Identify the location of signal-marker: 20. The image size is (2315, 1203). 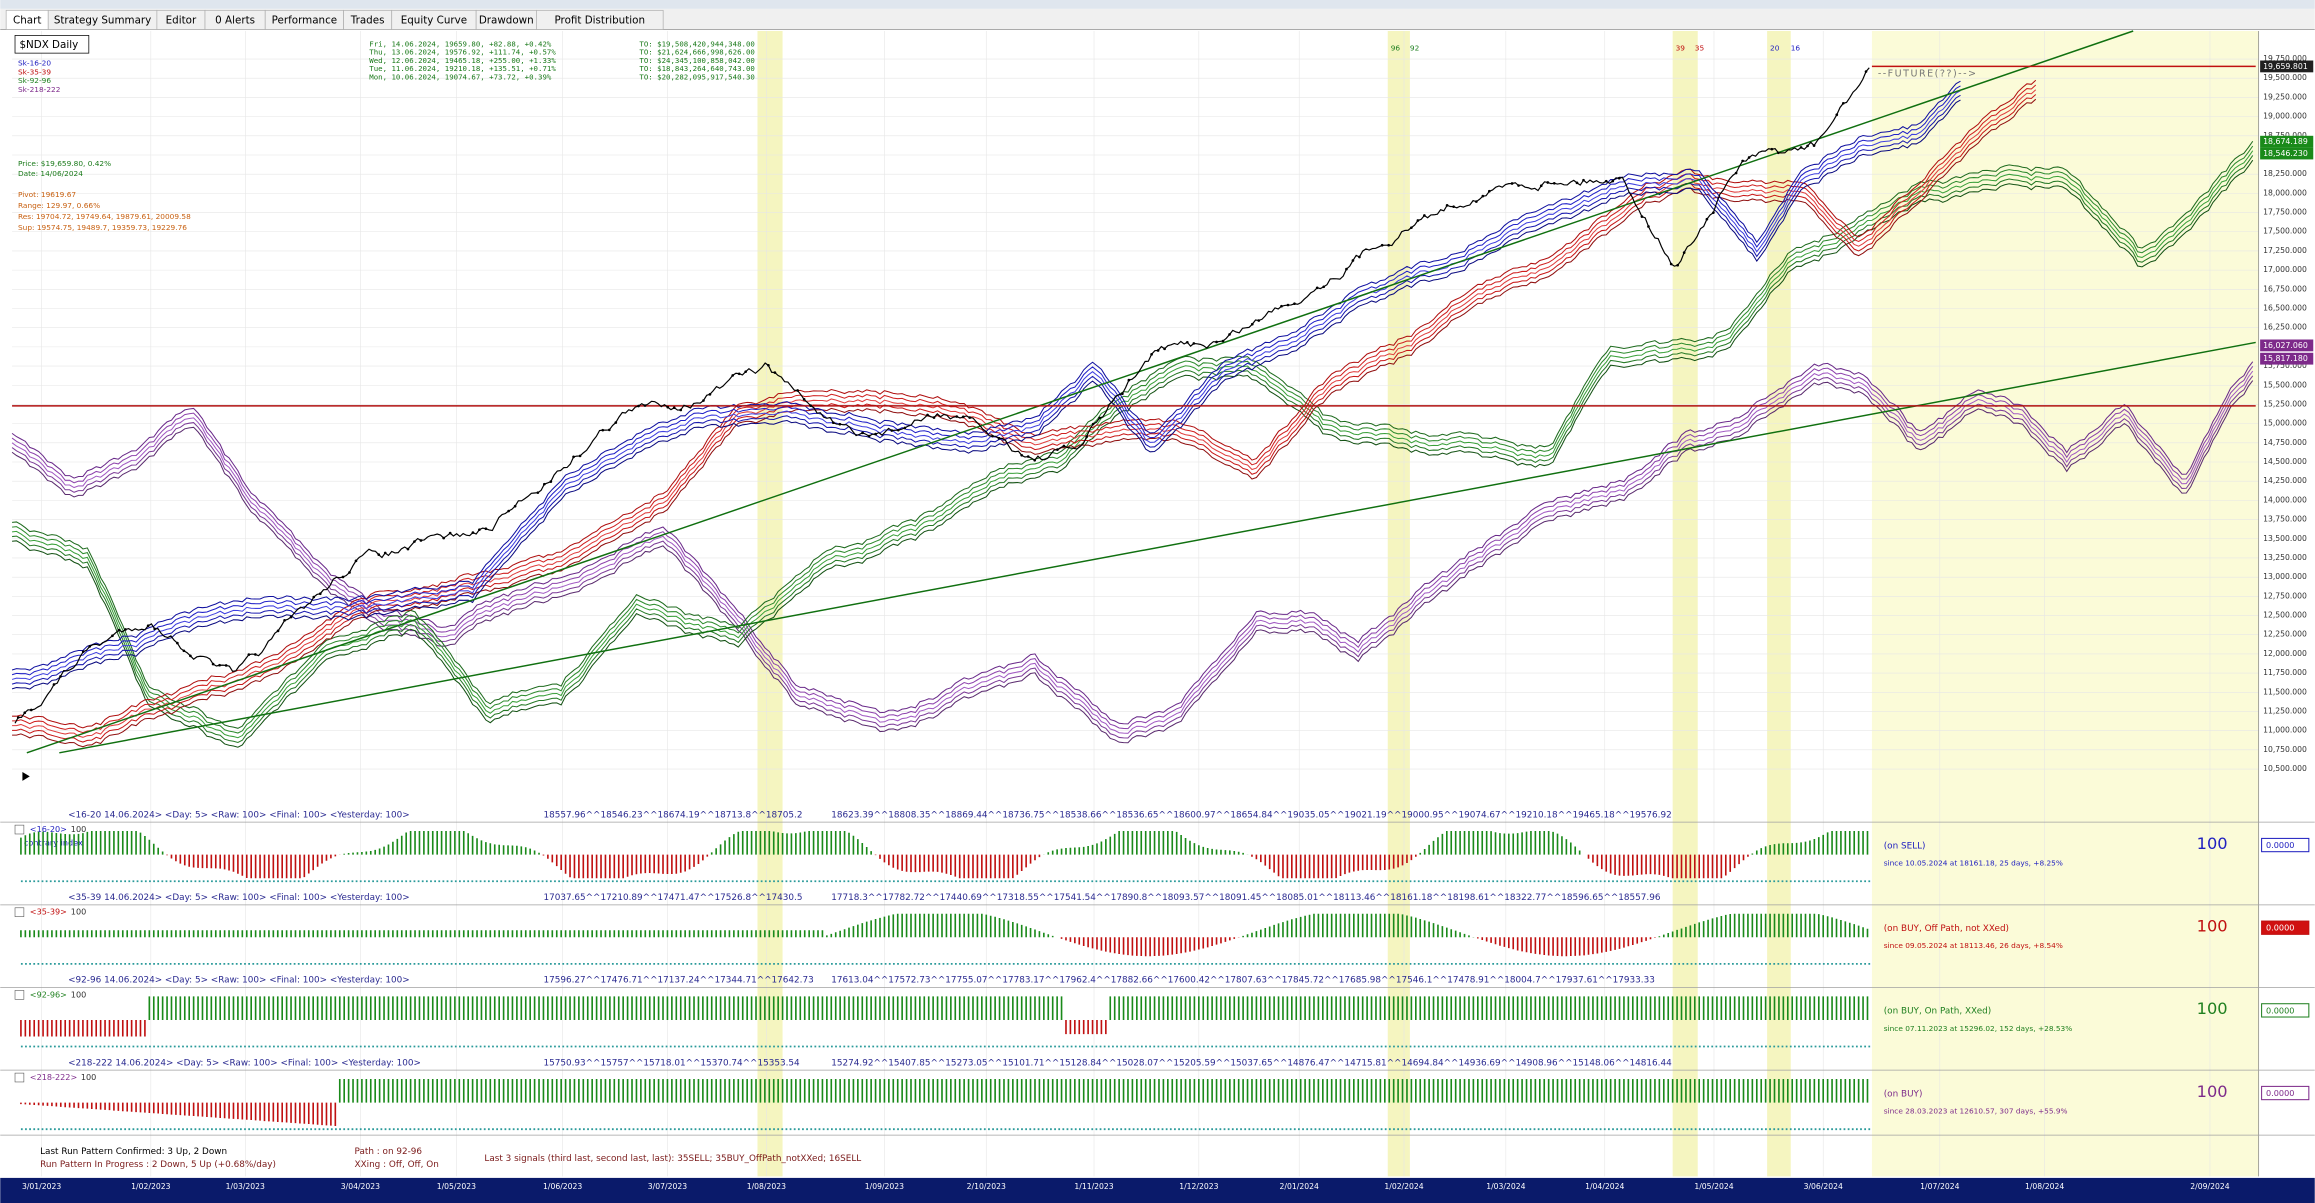
(1775, 48).